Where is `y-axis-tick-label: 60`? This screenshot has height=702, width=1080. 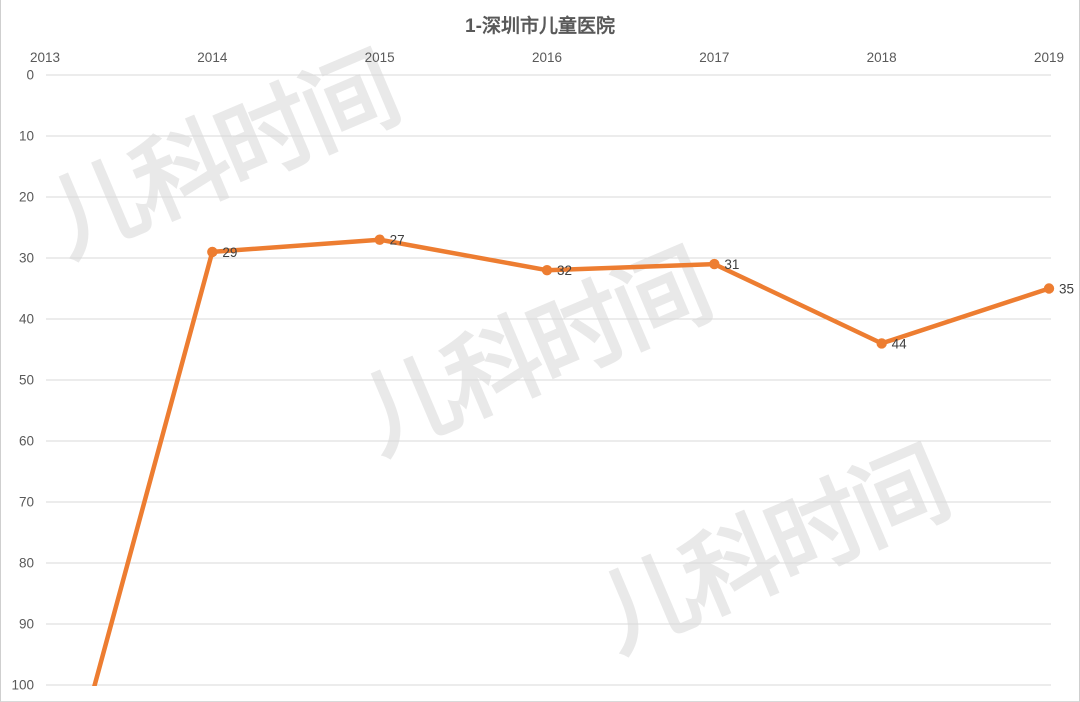
y-axis-tick-label: 60 is located at coordinates (26, 441).